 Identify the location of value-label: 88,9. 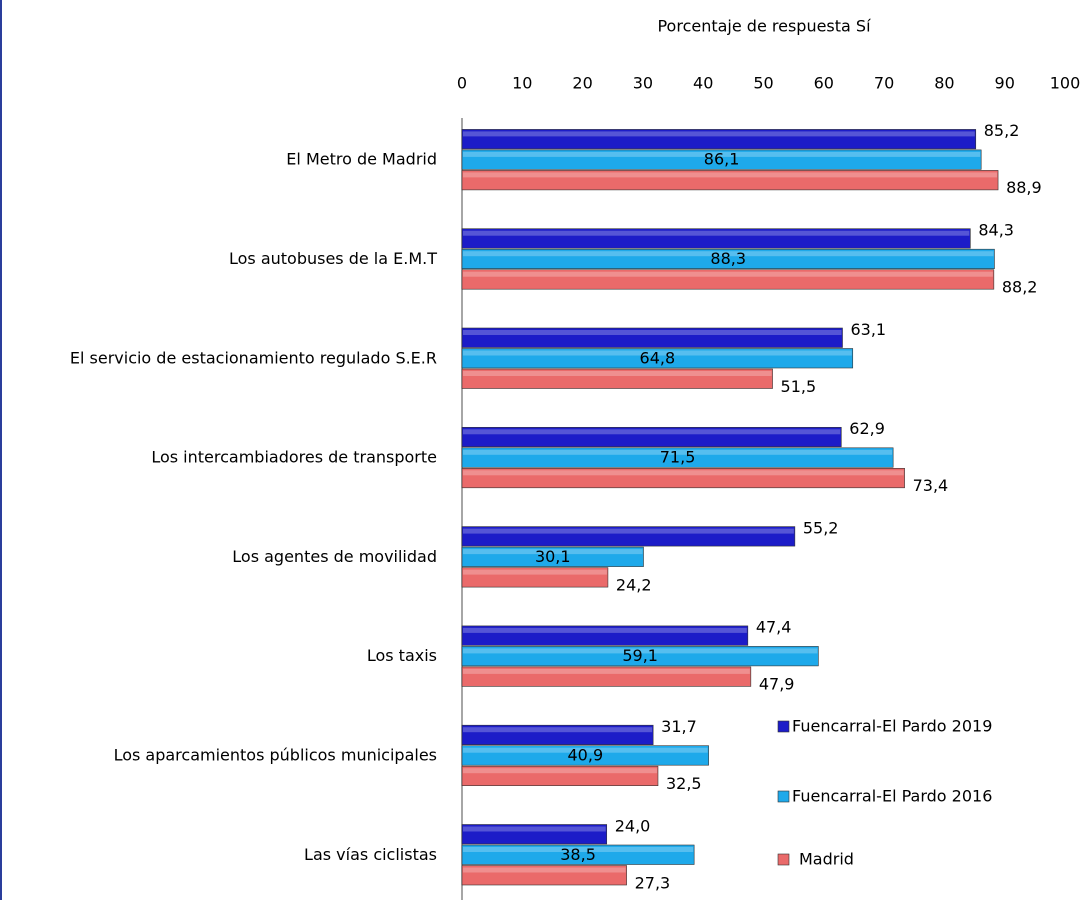
(1024, 187).